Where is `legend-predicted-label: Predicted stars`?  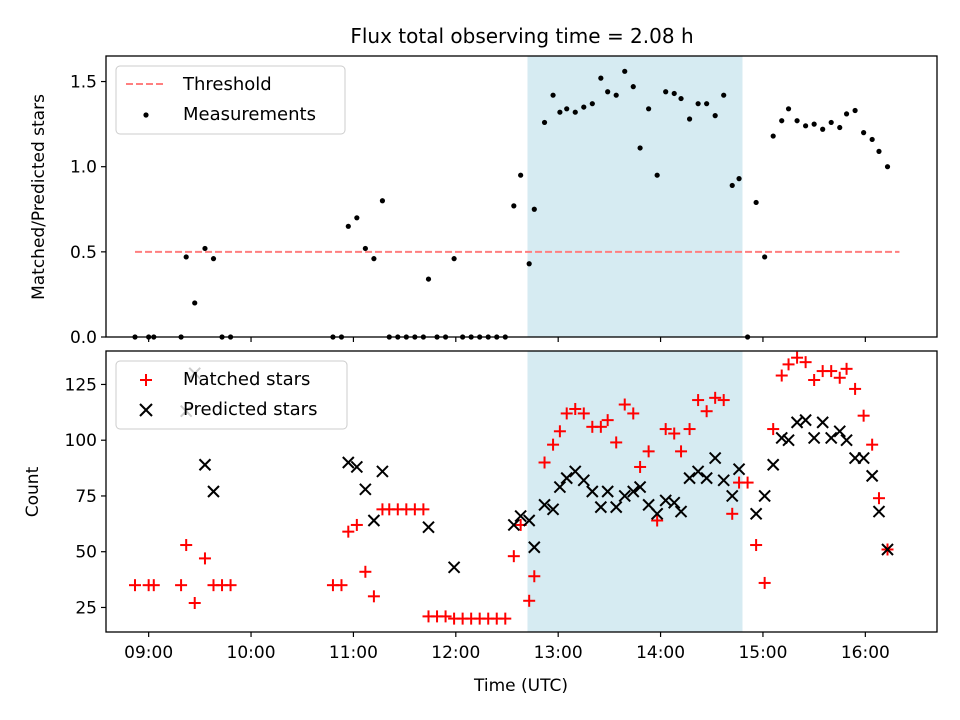 legend-predicted-label: Predicted stars is located at coordinates (250, 409).